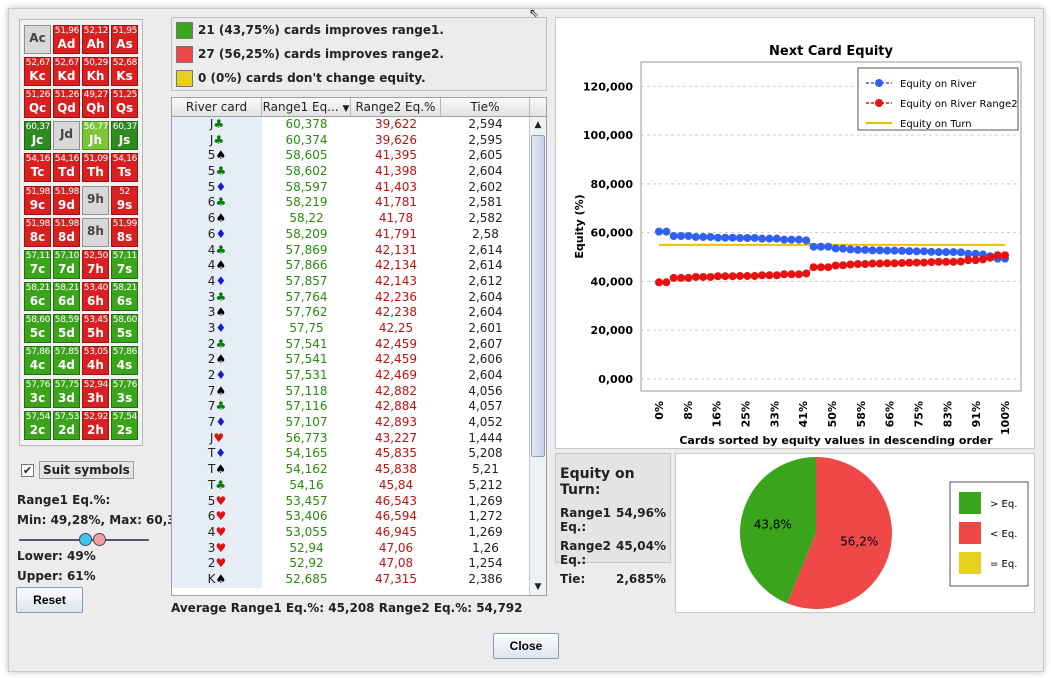 The width and height of the screenshot is (1051, 678). Describe the element at coordinates (124, 297) in the screenshot. I see `card-6s: 58,21 6s` at that location.